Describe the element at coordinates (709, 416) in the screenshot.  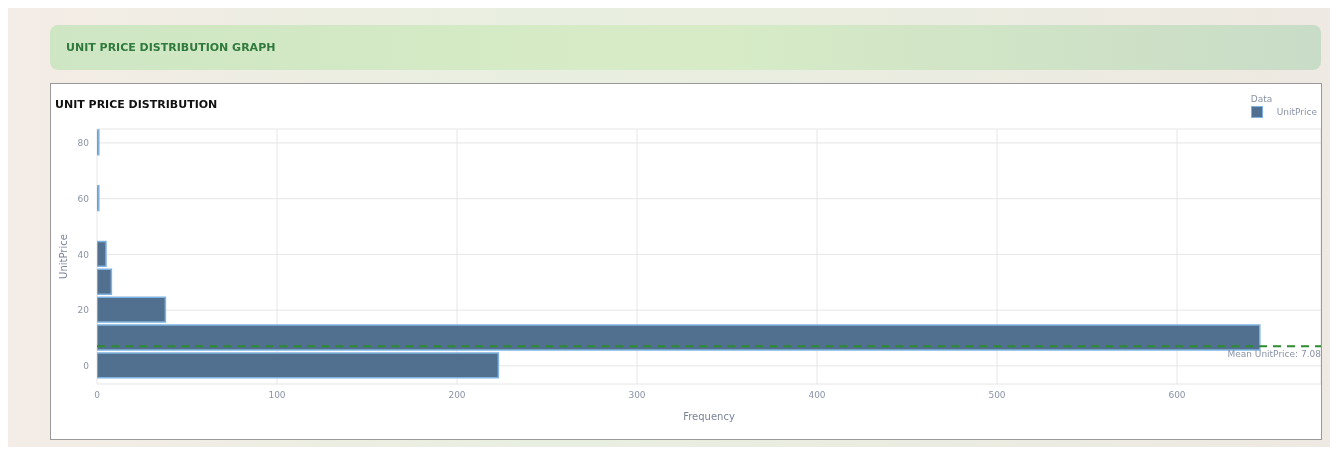
I see `x-axis-title: Frequency` at that location.